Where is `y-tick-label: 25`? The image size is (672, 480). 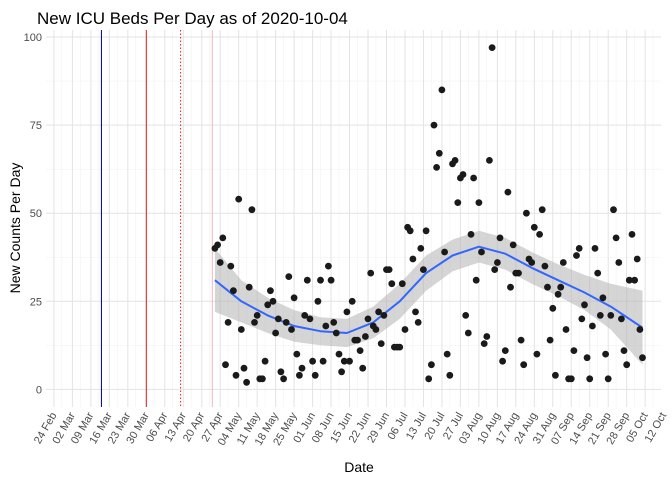 y-tick-label: 25 is located at coordinates (36, 302).